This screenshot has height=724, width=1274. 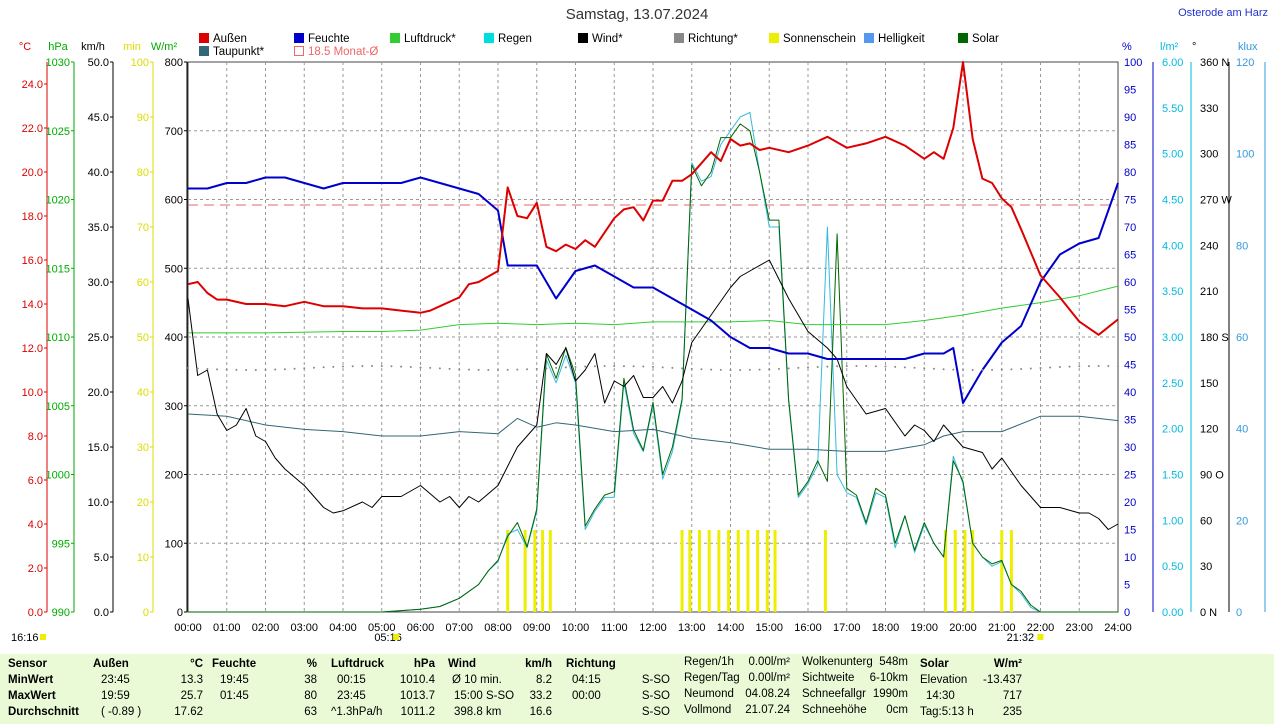 What do you see at coordinates (111, 664) in the screenshot?
I see `footer-aussen-title: Außen` at bounding box center [111, 664].